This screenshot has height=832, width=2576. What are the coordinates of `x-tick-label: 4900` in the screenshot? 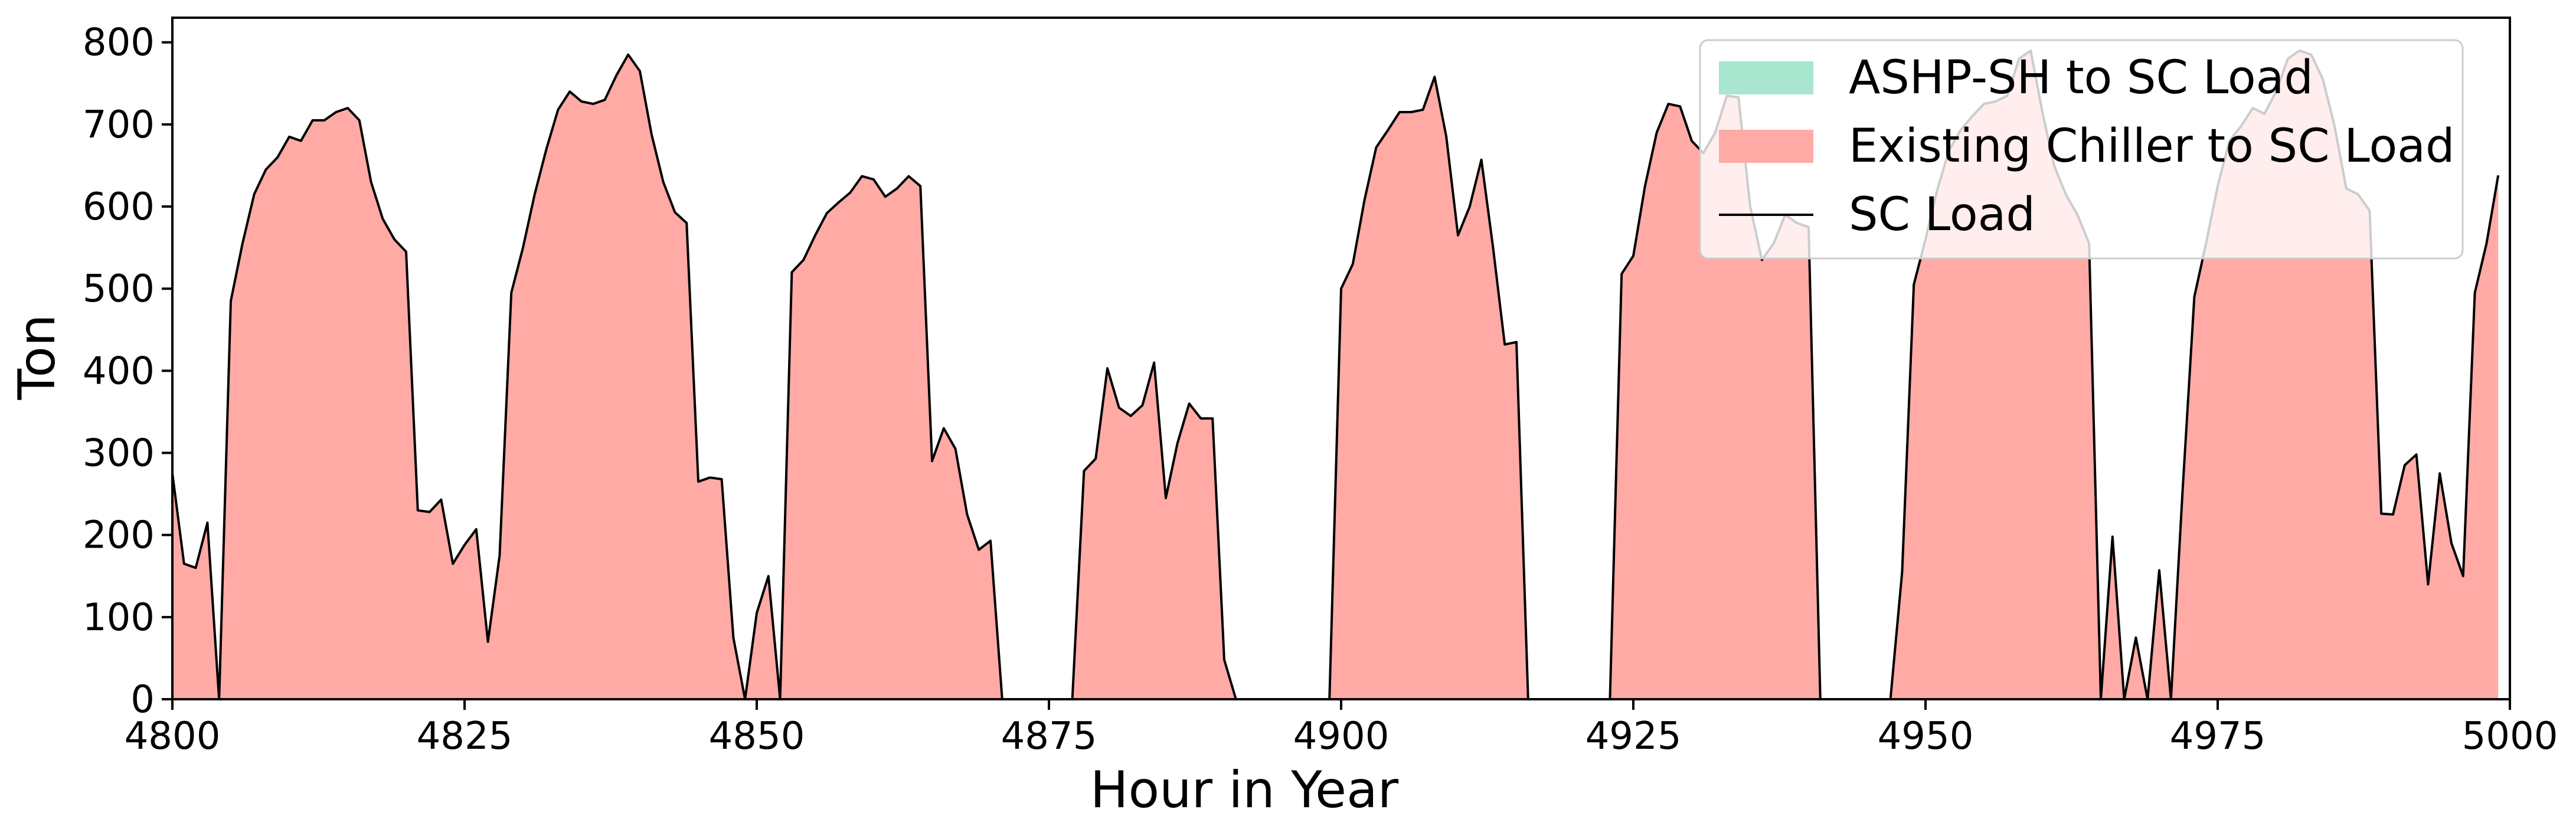 It's located at (1341, 736).